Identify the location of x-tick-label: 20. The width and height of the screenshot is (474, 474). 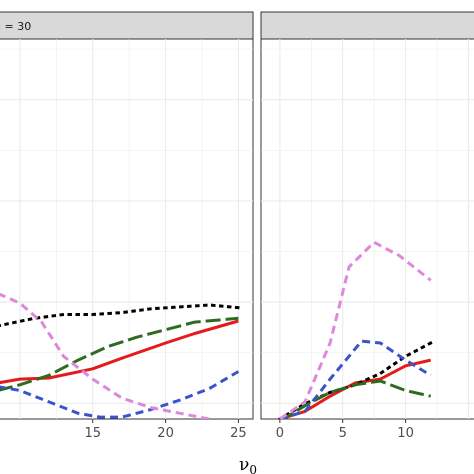
(165, 433).